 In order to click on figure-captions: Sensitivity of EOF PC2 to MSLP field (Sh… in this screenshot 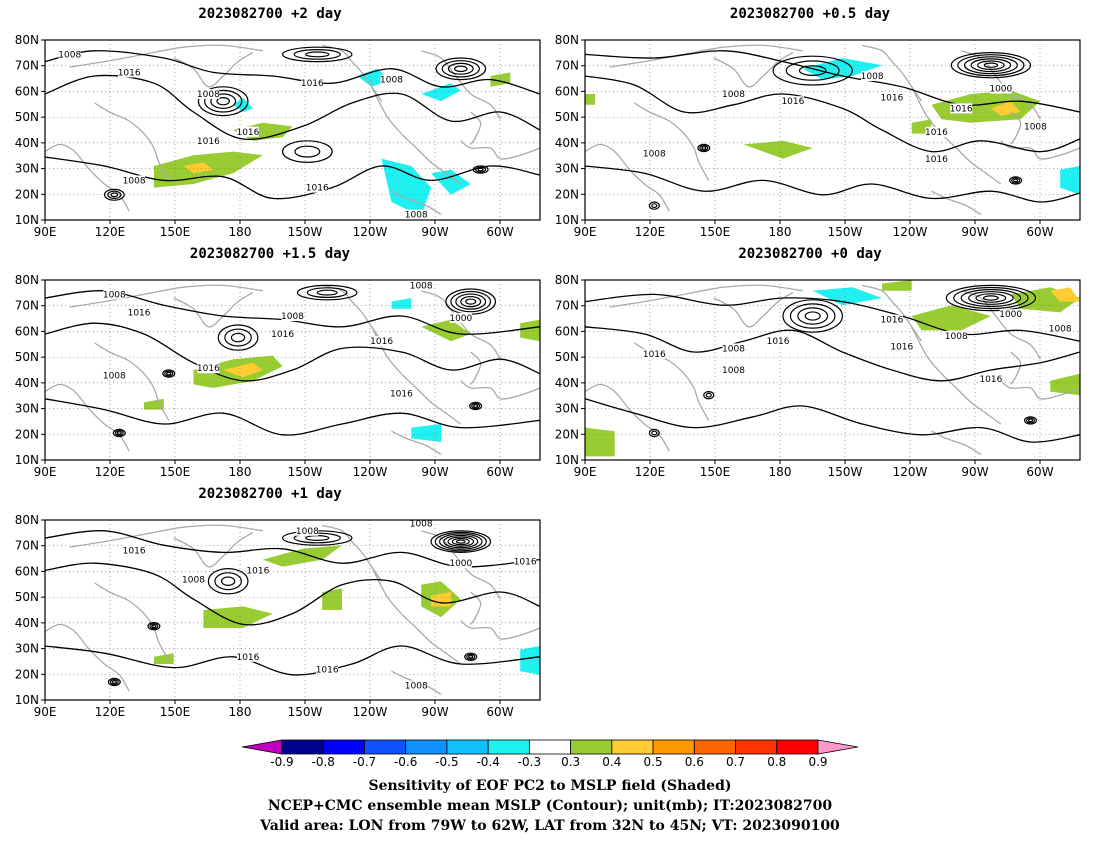, I will do `click(550, 806)`.